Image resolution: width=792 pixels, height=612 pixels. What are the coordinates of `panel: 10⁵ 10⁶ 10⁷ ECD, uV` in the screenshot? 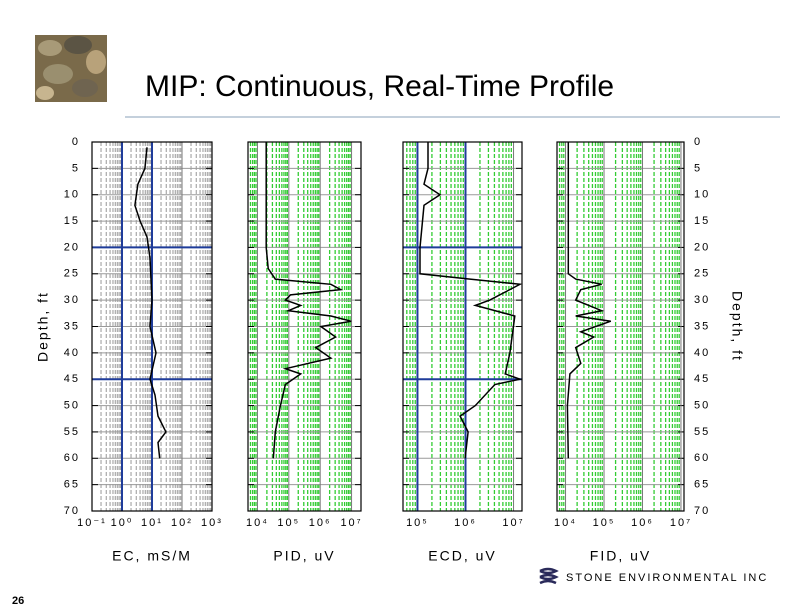 It's located at (463, 352).